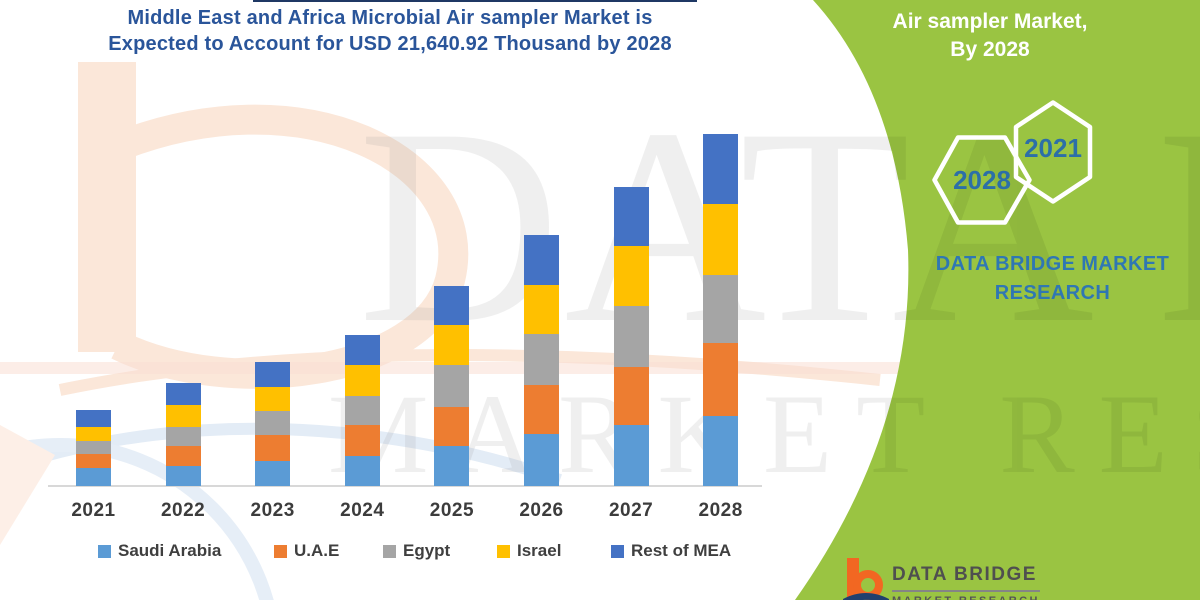 This screenshot has height=600, width=1200. What do you see at coordinates (427, 550) in the screenshot?
I see `legend-label: Egypt` at bounding box center [427, 550].